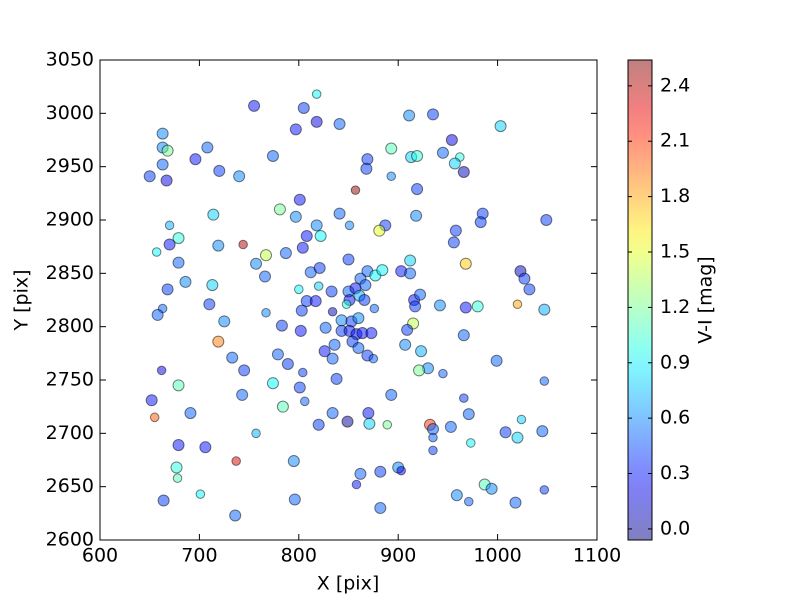 The image size is (800, 600). Describe the element at coordinates (348, 584) in the screenshot. I see `x-axis-label: X [pix]` at that location.